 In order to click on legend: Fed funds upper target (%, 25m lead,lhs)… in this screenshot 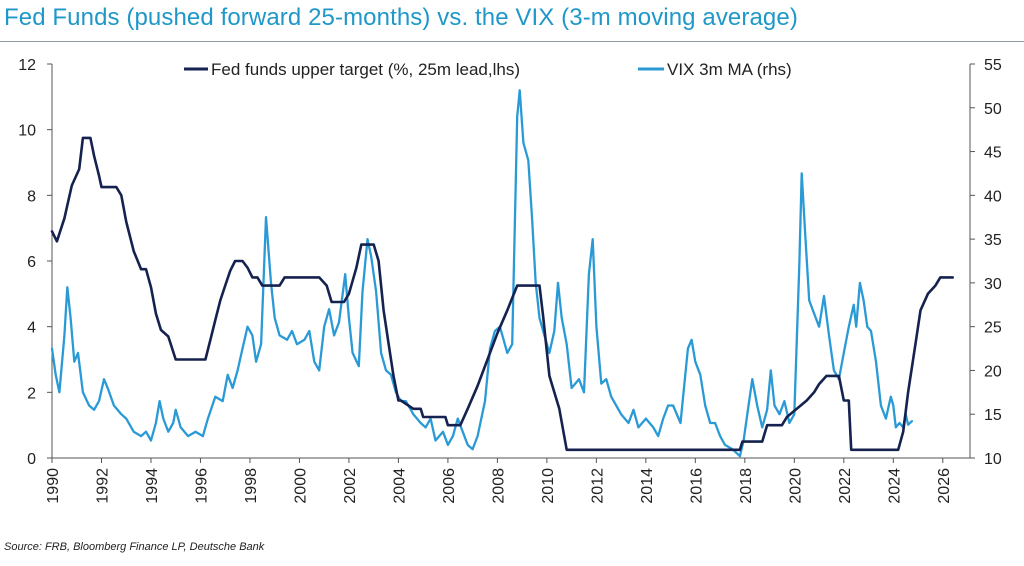, I will do `click(488, 69)`.